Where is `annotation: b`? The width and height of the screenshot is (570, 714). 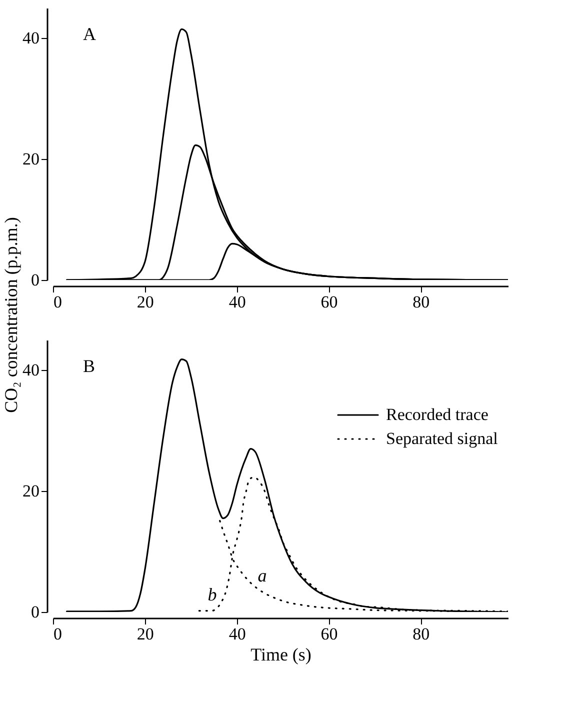
annotation: b is located at coordinates (212, 594).